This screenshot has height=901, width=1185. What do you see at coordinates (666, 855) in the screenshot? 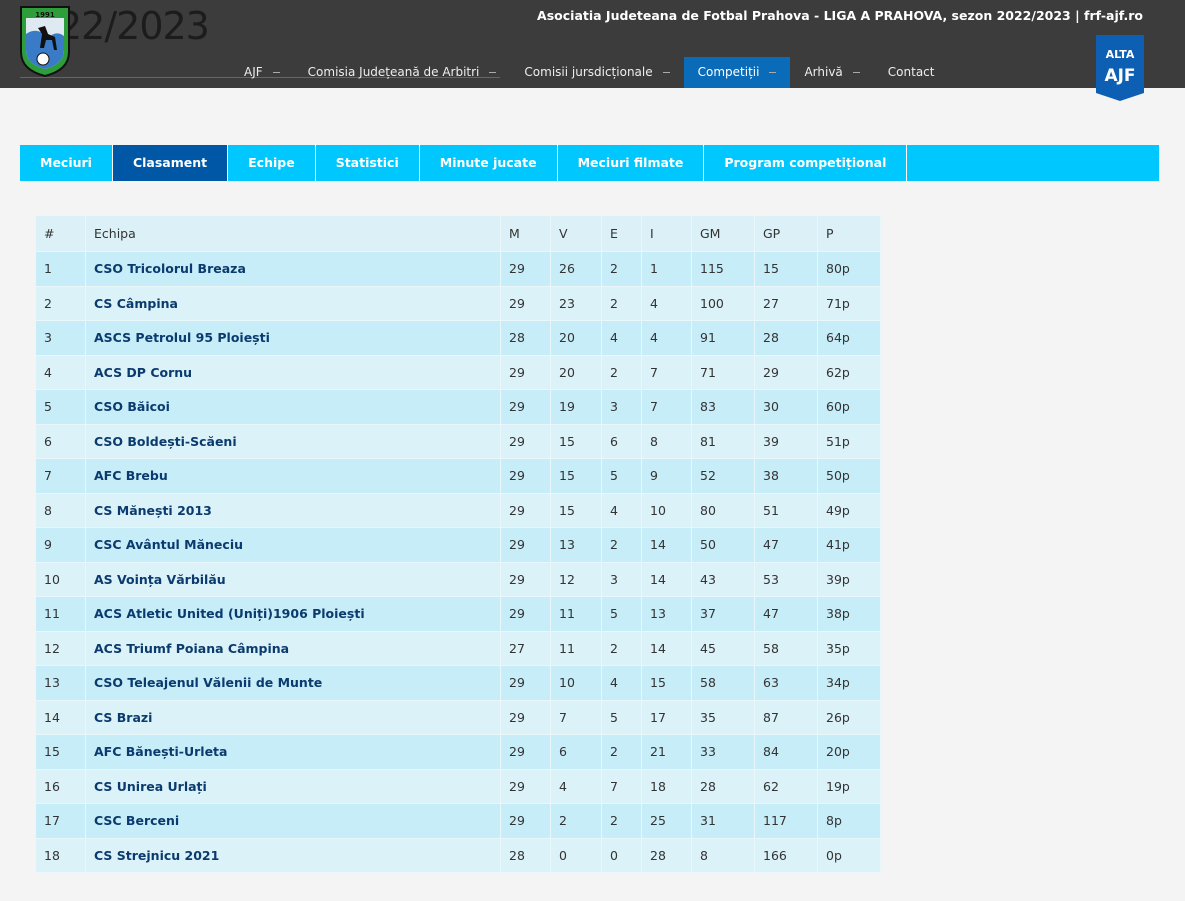
I see `table-cell: 28` at bounding box center [666, 855].